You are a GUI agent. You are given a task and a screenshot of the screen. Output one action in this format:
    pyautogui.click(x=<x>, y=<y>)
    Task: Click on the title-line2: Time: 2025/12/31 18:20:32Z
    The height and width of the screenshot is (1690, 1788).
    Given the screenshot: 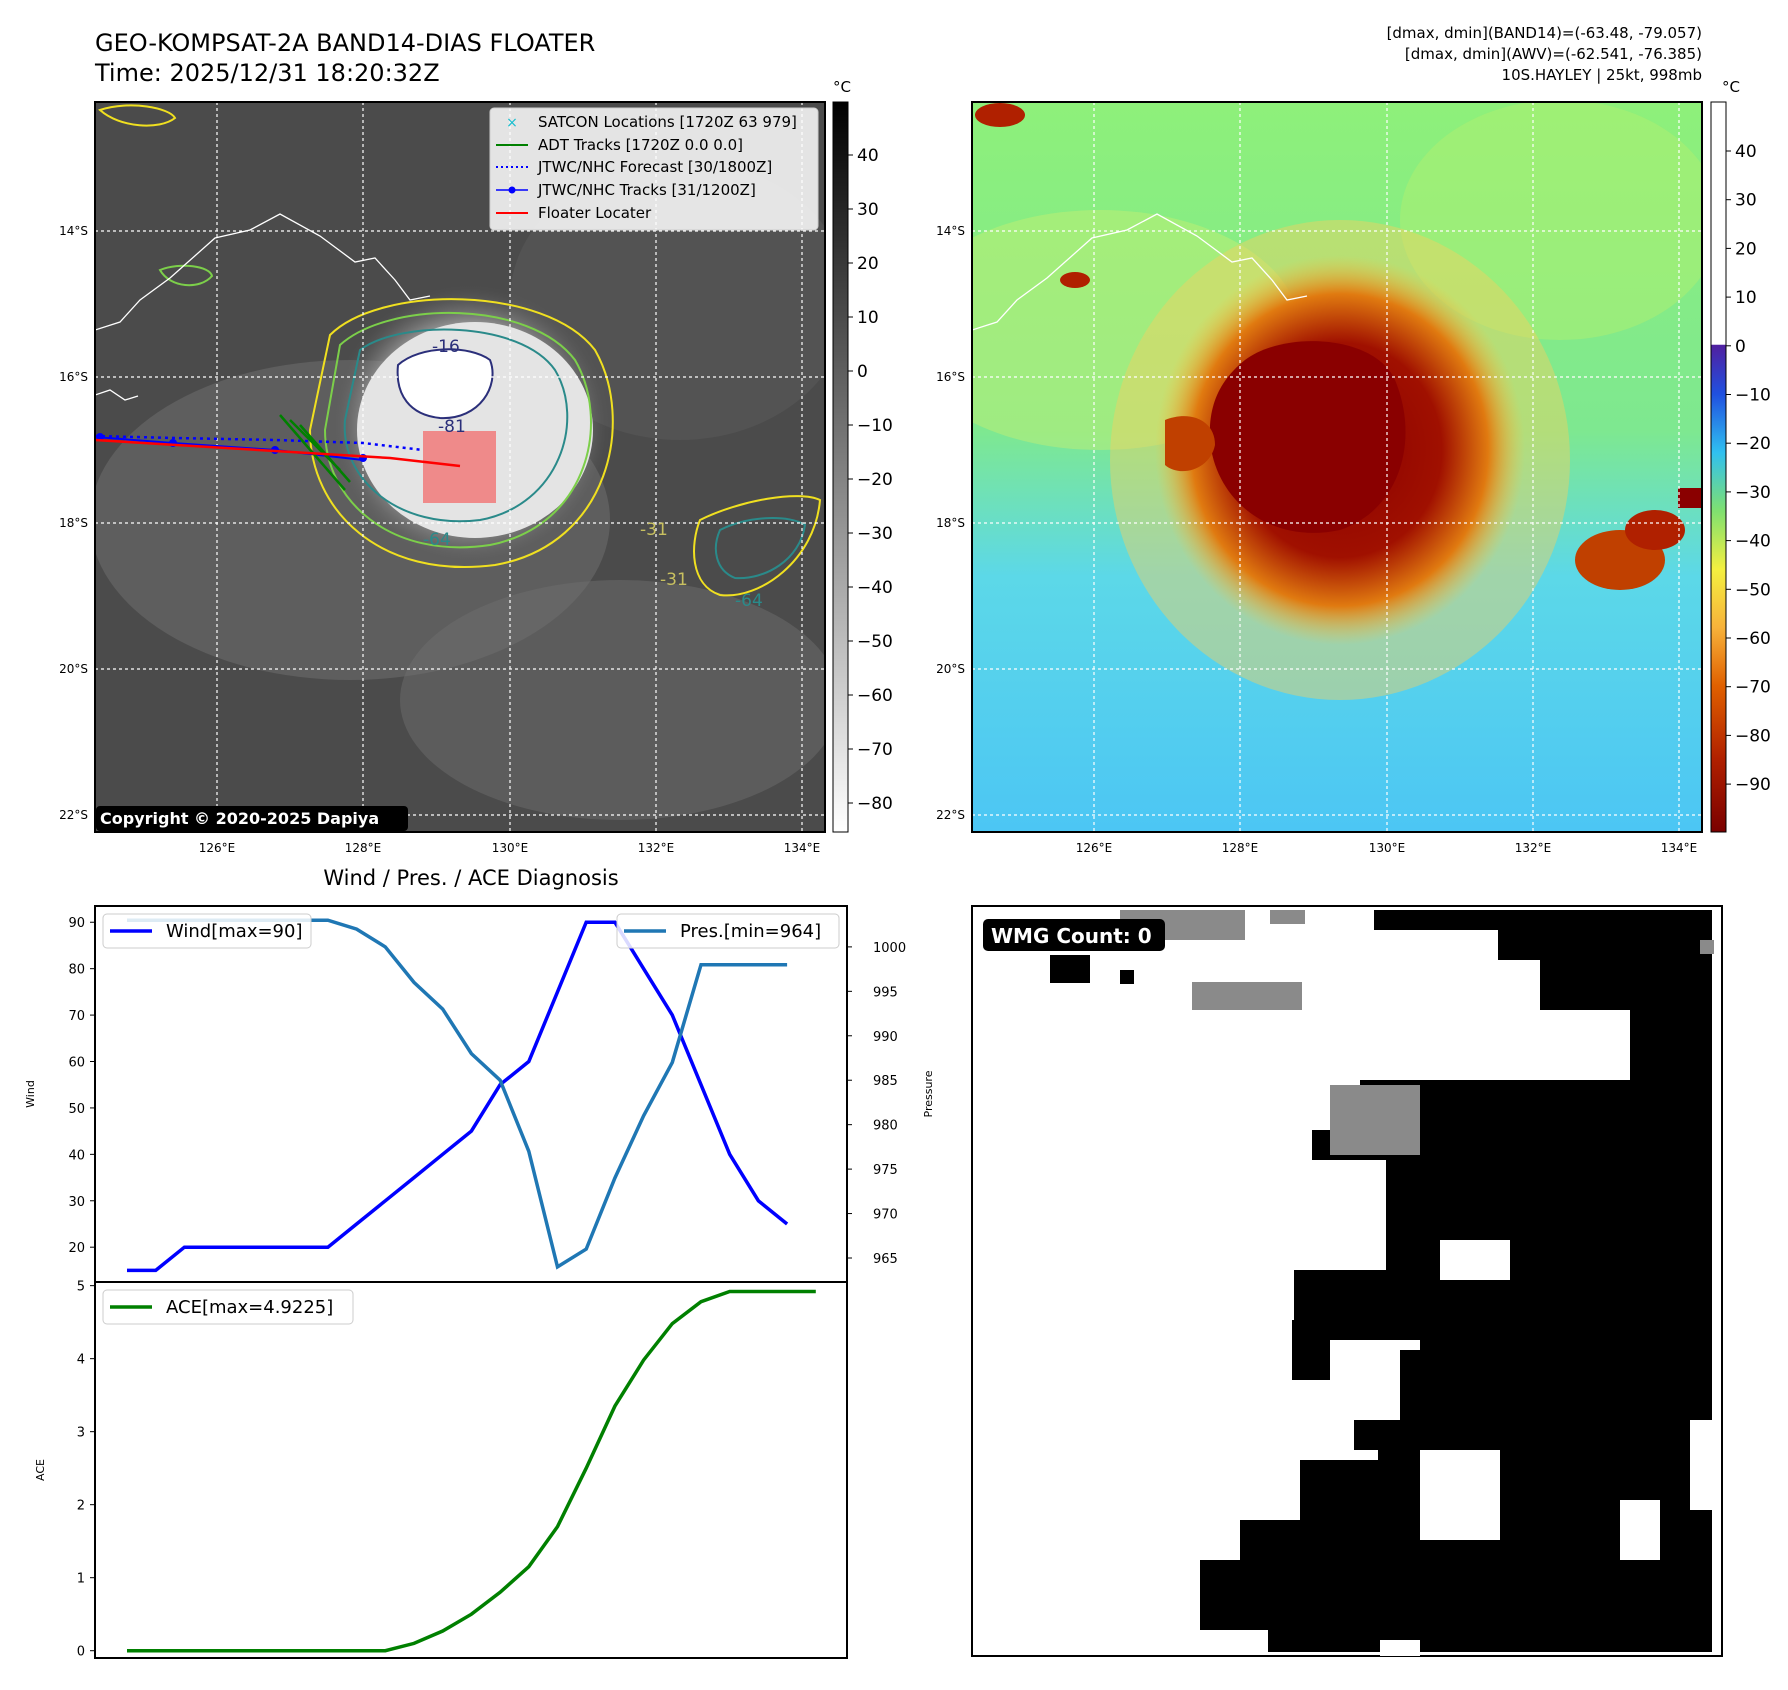 What is the action you would take?
    pyautogui.click(x=267, y=73)
    